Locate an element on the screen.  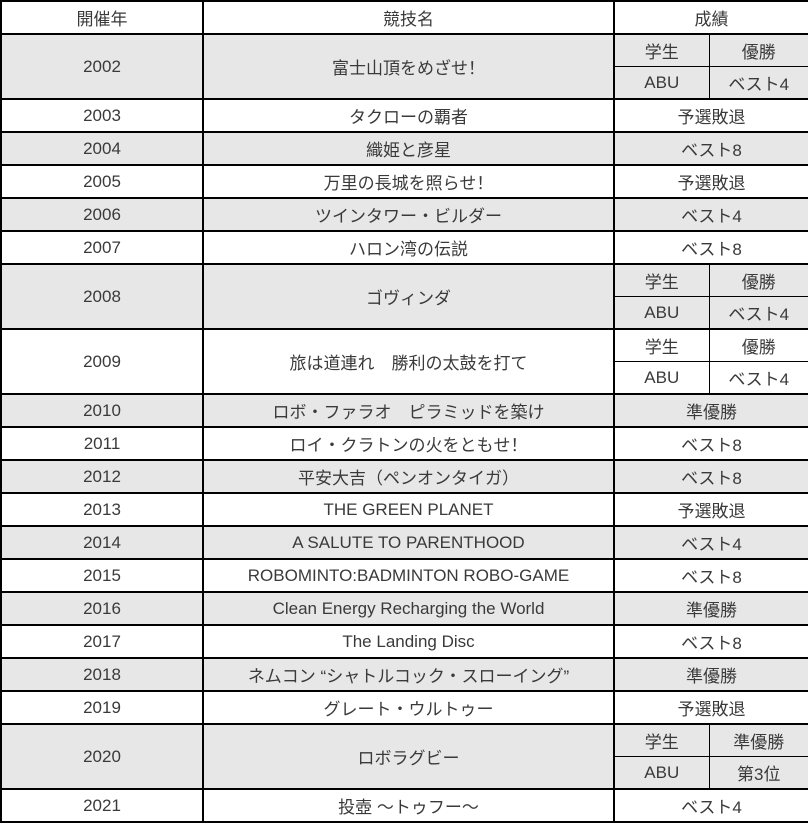
year-cell: 2011 is located at coordinates (102, 443).